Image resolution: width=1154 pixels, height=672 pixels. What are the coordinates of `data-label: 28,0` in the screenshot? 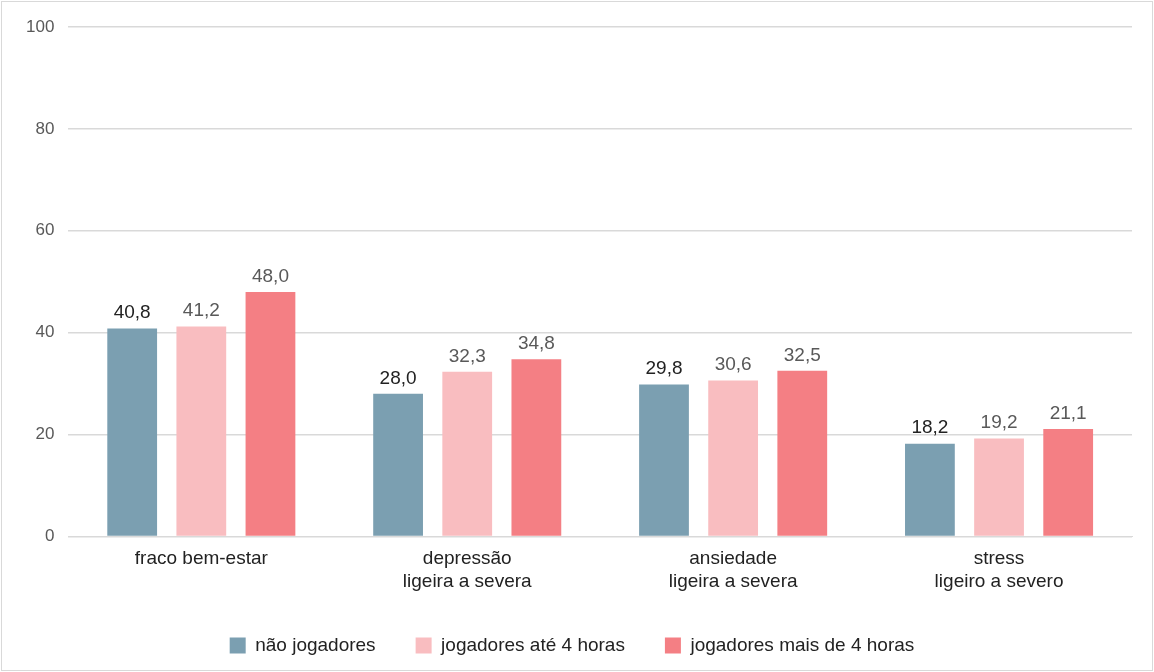 It's located at (398, 377).